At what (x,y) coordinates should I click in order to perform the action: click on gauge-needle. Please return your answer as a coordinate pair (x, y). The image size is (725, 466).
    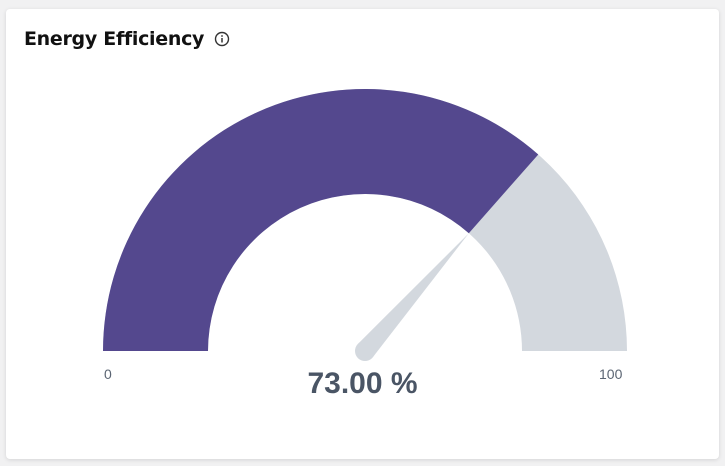
    Looking at the image, I should click on (413, 295).